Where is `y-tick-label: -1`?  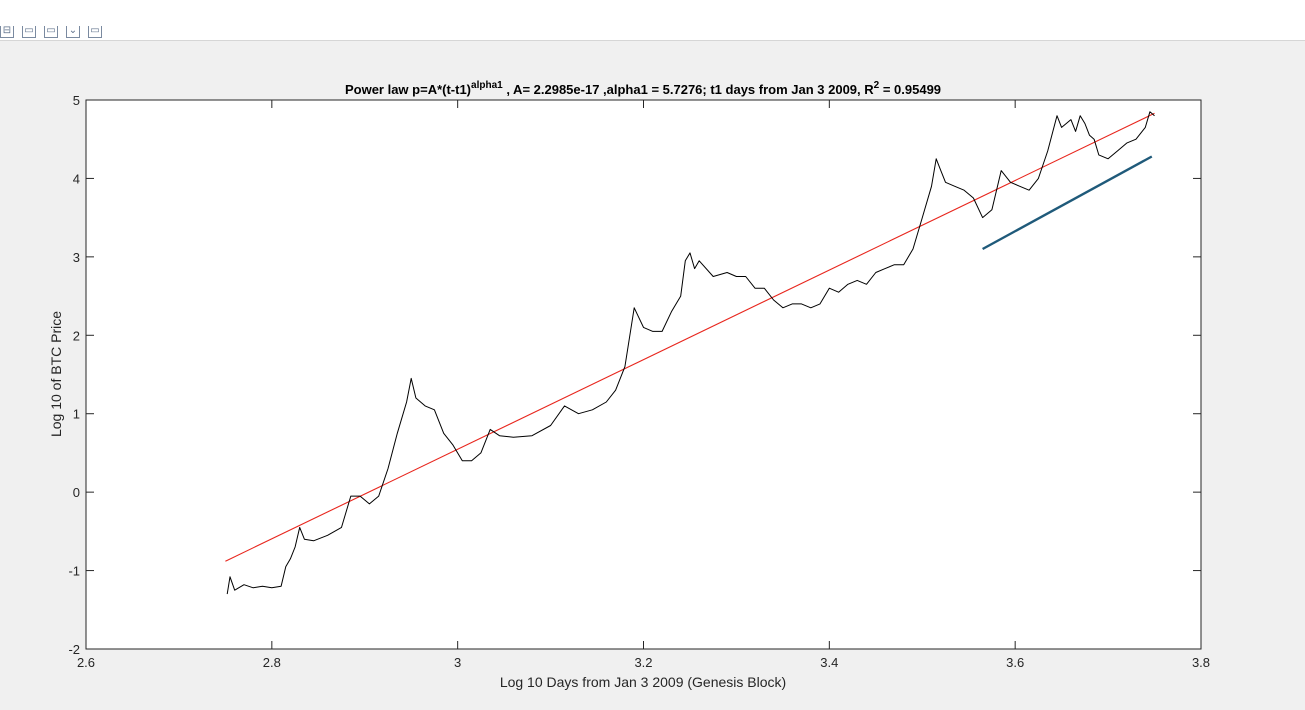
y-tick-label: -1 is located at coordinates (74, 571).